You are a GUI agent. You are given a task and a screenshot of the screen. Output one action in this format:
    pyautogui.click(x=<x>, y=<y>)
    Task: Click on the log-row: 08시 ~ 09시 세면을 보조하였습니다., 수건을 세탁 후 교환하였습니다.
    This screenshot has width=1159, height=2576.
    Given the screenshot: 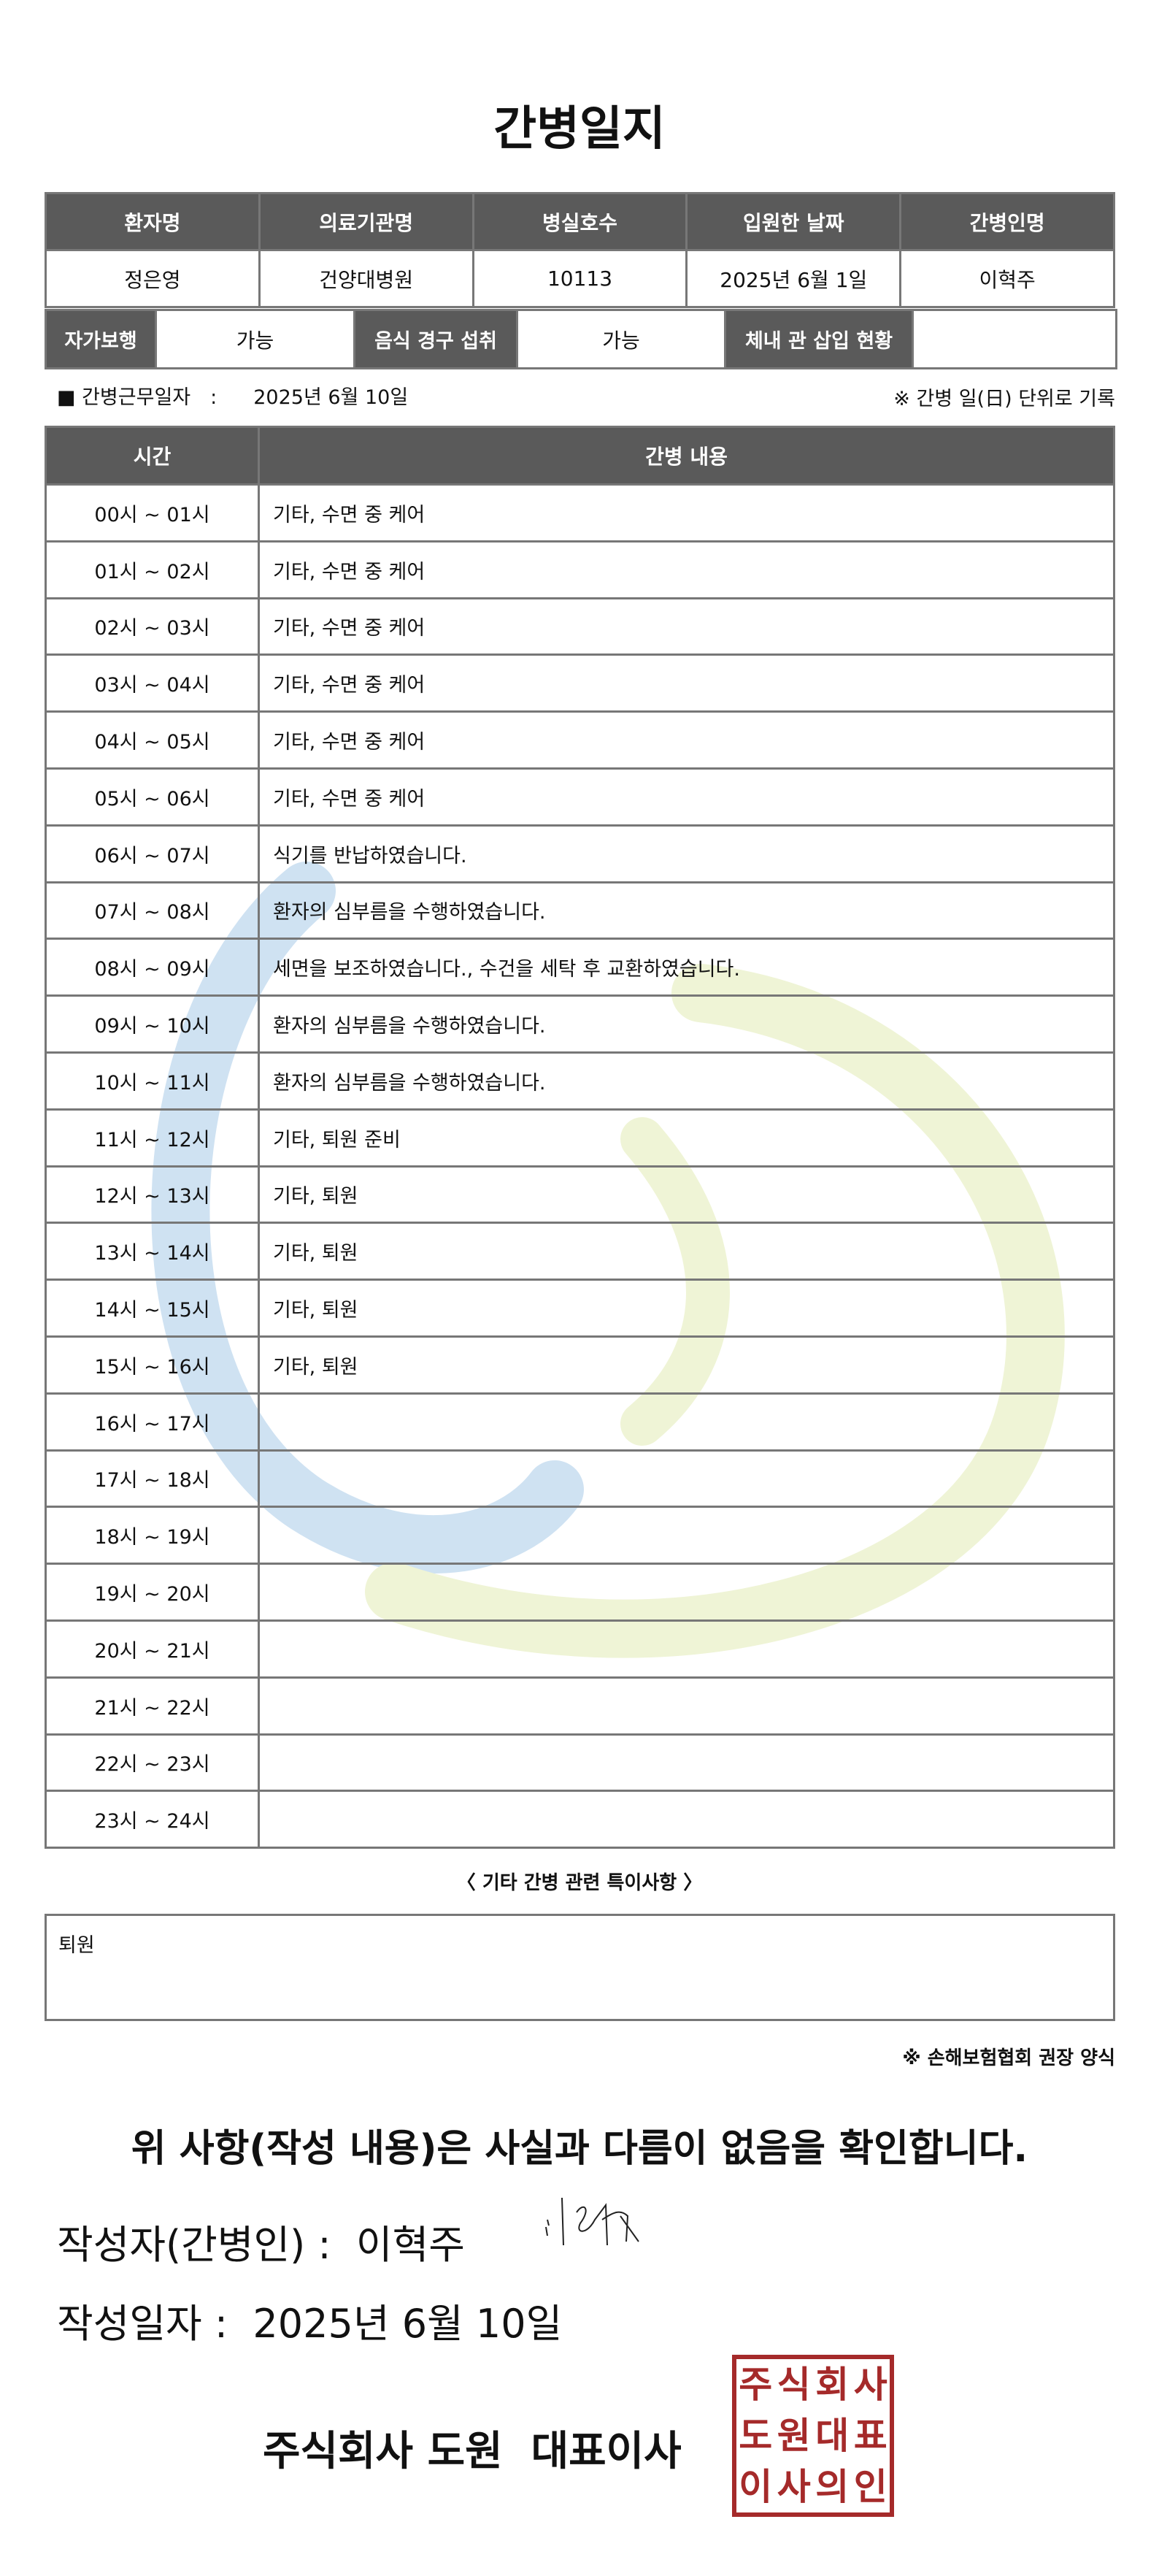 What is the action you would take?
    pyautogui.click(x=580, y=967)
    